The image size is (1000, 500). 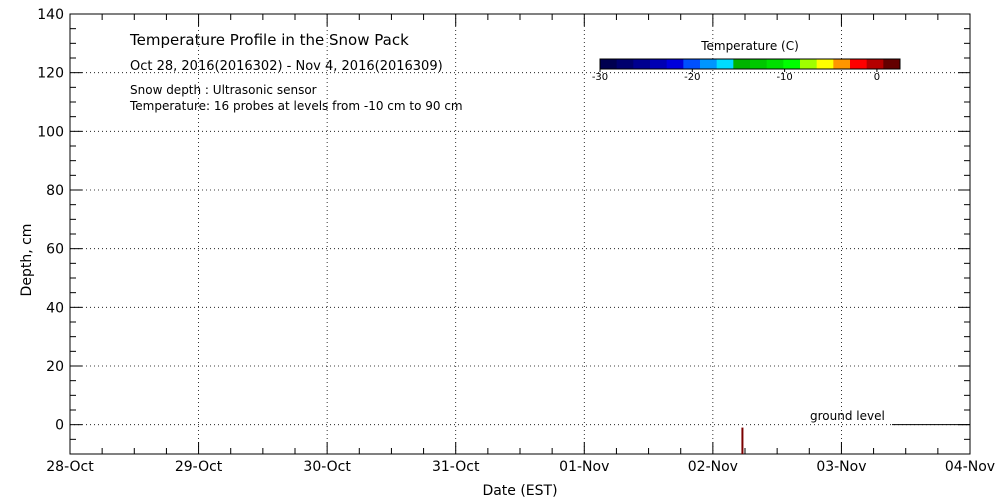 What do you see at coordinates (692, 77) in the screenshot?
I see `colorbar-tick-label: -20` at bounding box center [692, 77].